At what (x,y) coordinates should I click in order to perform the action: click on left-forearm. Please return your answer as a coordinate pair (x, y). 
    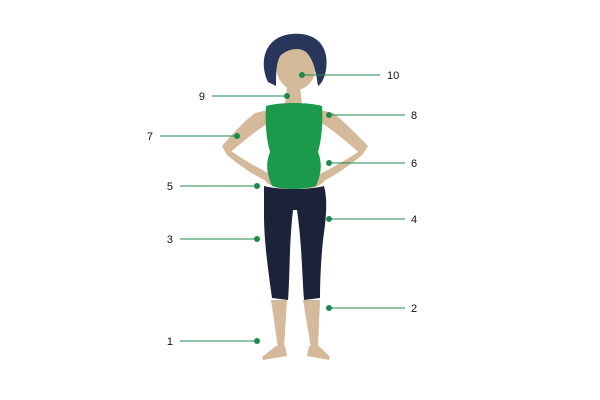
    Looking at the image, I should click on (248, 164).